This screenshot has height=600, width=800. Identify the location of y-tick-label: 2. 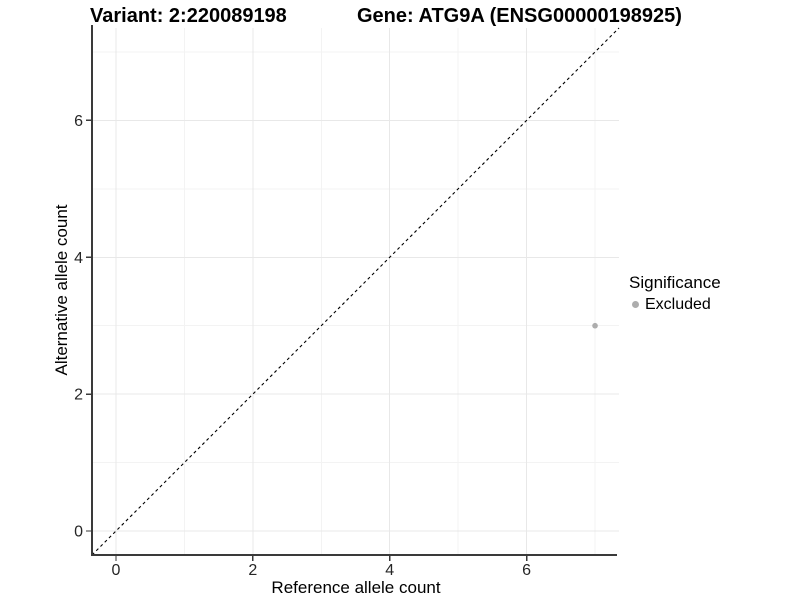
(78, 395).